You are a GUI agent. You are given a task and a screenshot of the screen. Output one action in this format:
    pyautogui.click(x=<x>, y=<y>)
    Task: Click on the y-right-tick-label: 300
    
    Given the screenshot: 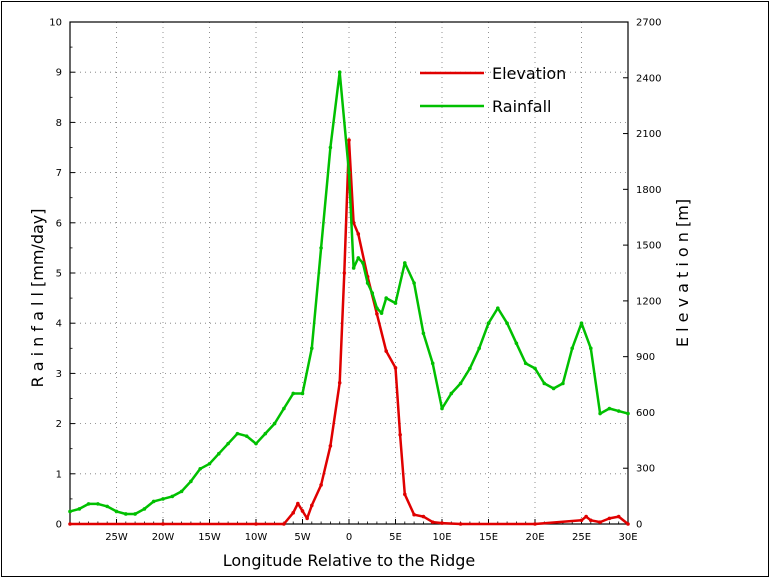 What is the action you would take?
    pyautogui.click(x=645, y=469)
    